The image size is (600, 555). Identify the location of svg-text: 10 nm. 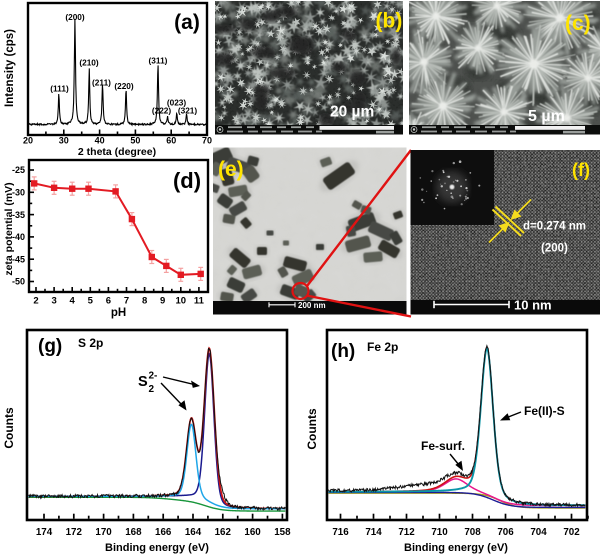
(533, 305).